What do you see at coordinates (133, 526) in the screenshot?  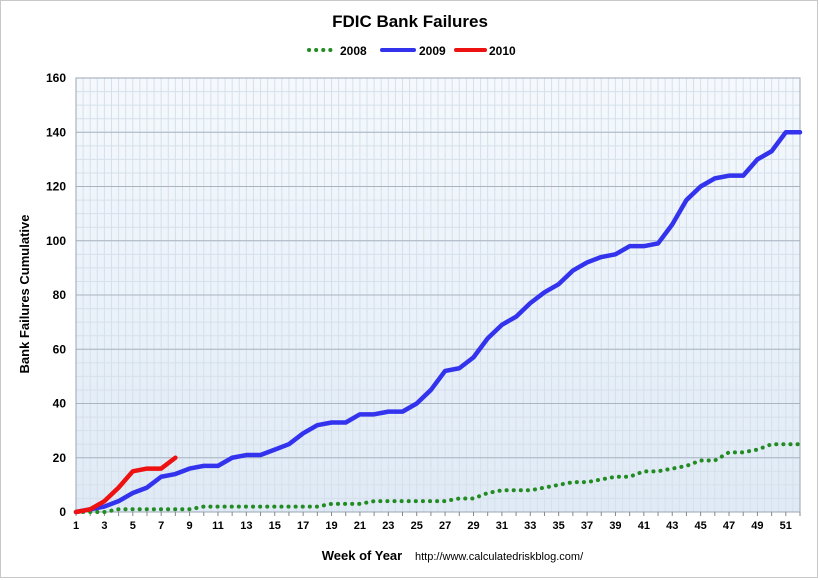 I see `x-tick-label: 5` at bounding box center [133, 526].